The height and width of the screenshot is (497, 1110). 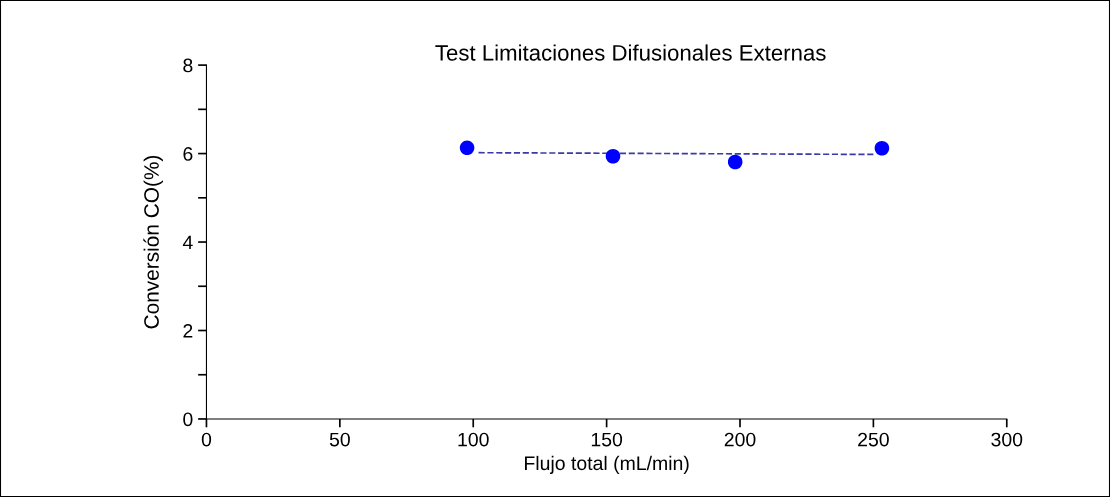 I want to click on y-tick-label: 4, so click(x=187, y=242).